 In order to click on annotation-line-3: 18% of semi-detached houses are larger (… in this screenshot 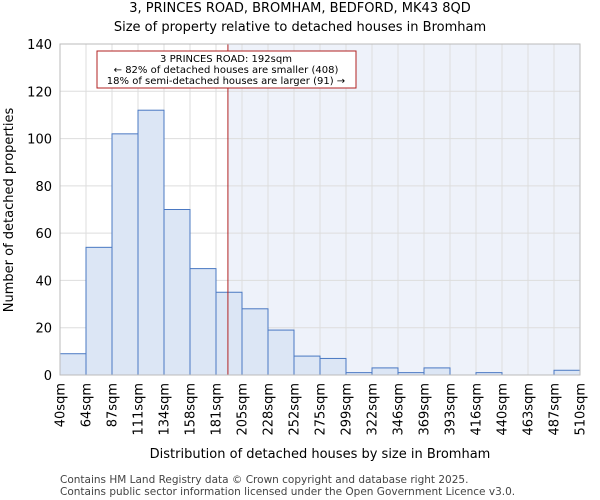, I will do `click(226, 81)`.